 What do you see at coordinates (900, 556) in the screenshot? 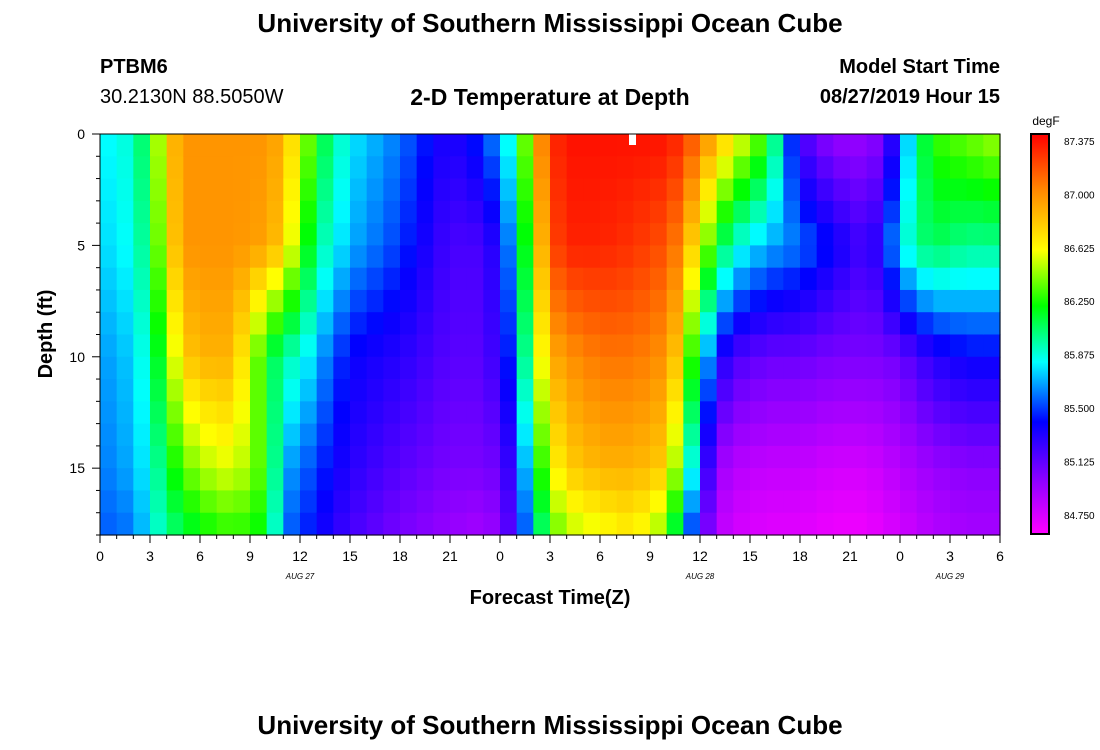
I see `x-tick-label: 0` at bounding box center [900, 556].